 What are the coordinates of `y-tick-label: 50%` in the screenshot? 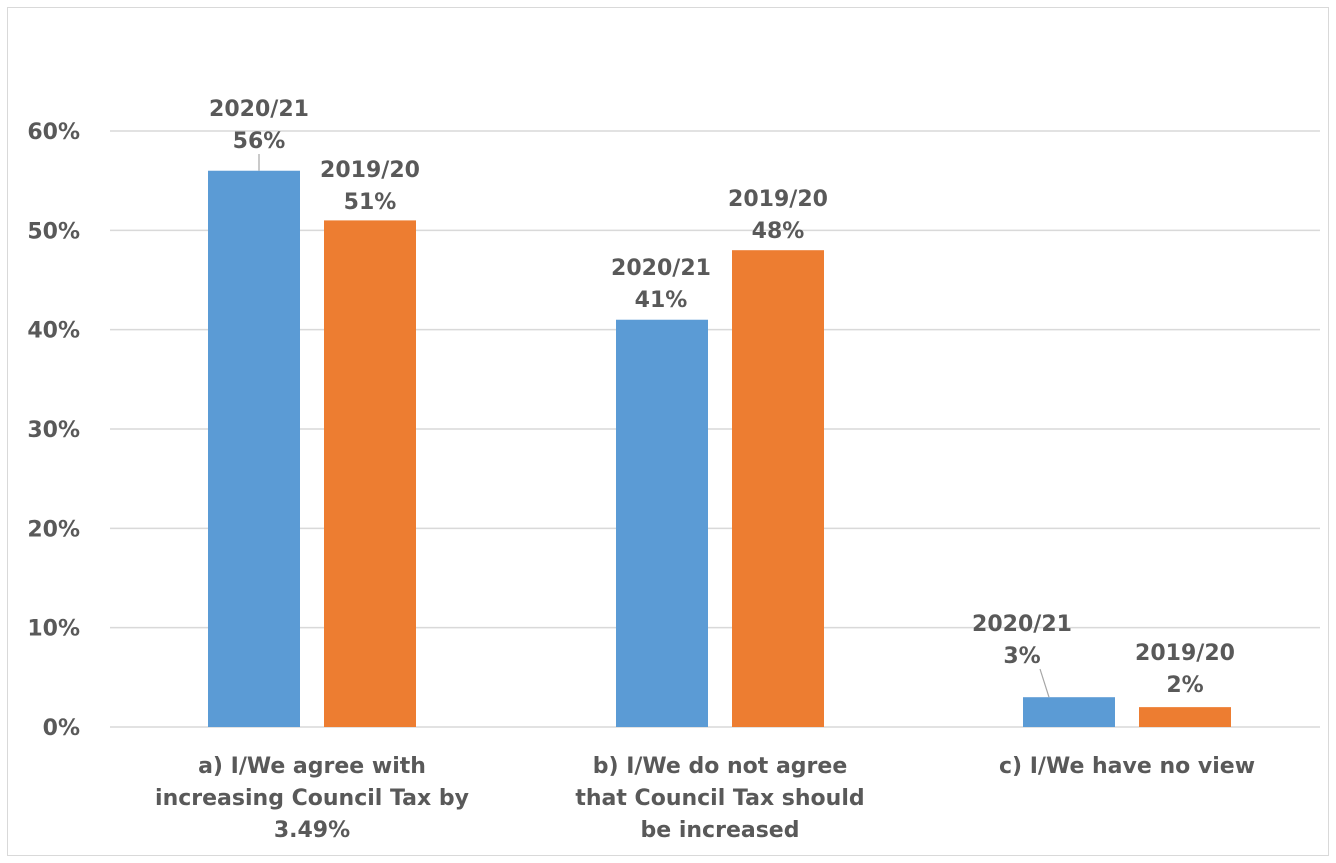 It's located at (53, 231).